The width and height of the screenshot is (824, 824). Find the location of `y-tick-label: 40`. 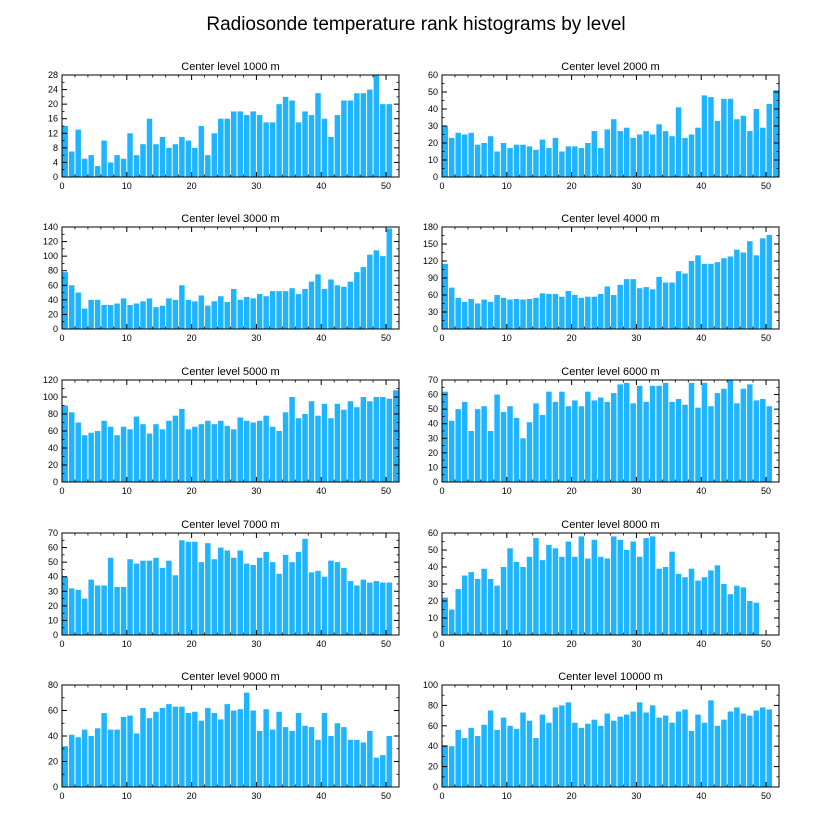

y-tick-label: 40 is located at coordinates (53, 577).